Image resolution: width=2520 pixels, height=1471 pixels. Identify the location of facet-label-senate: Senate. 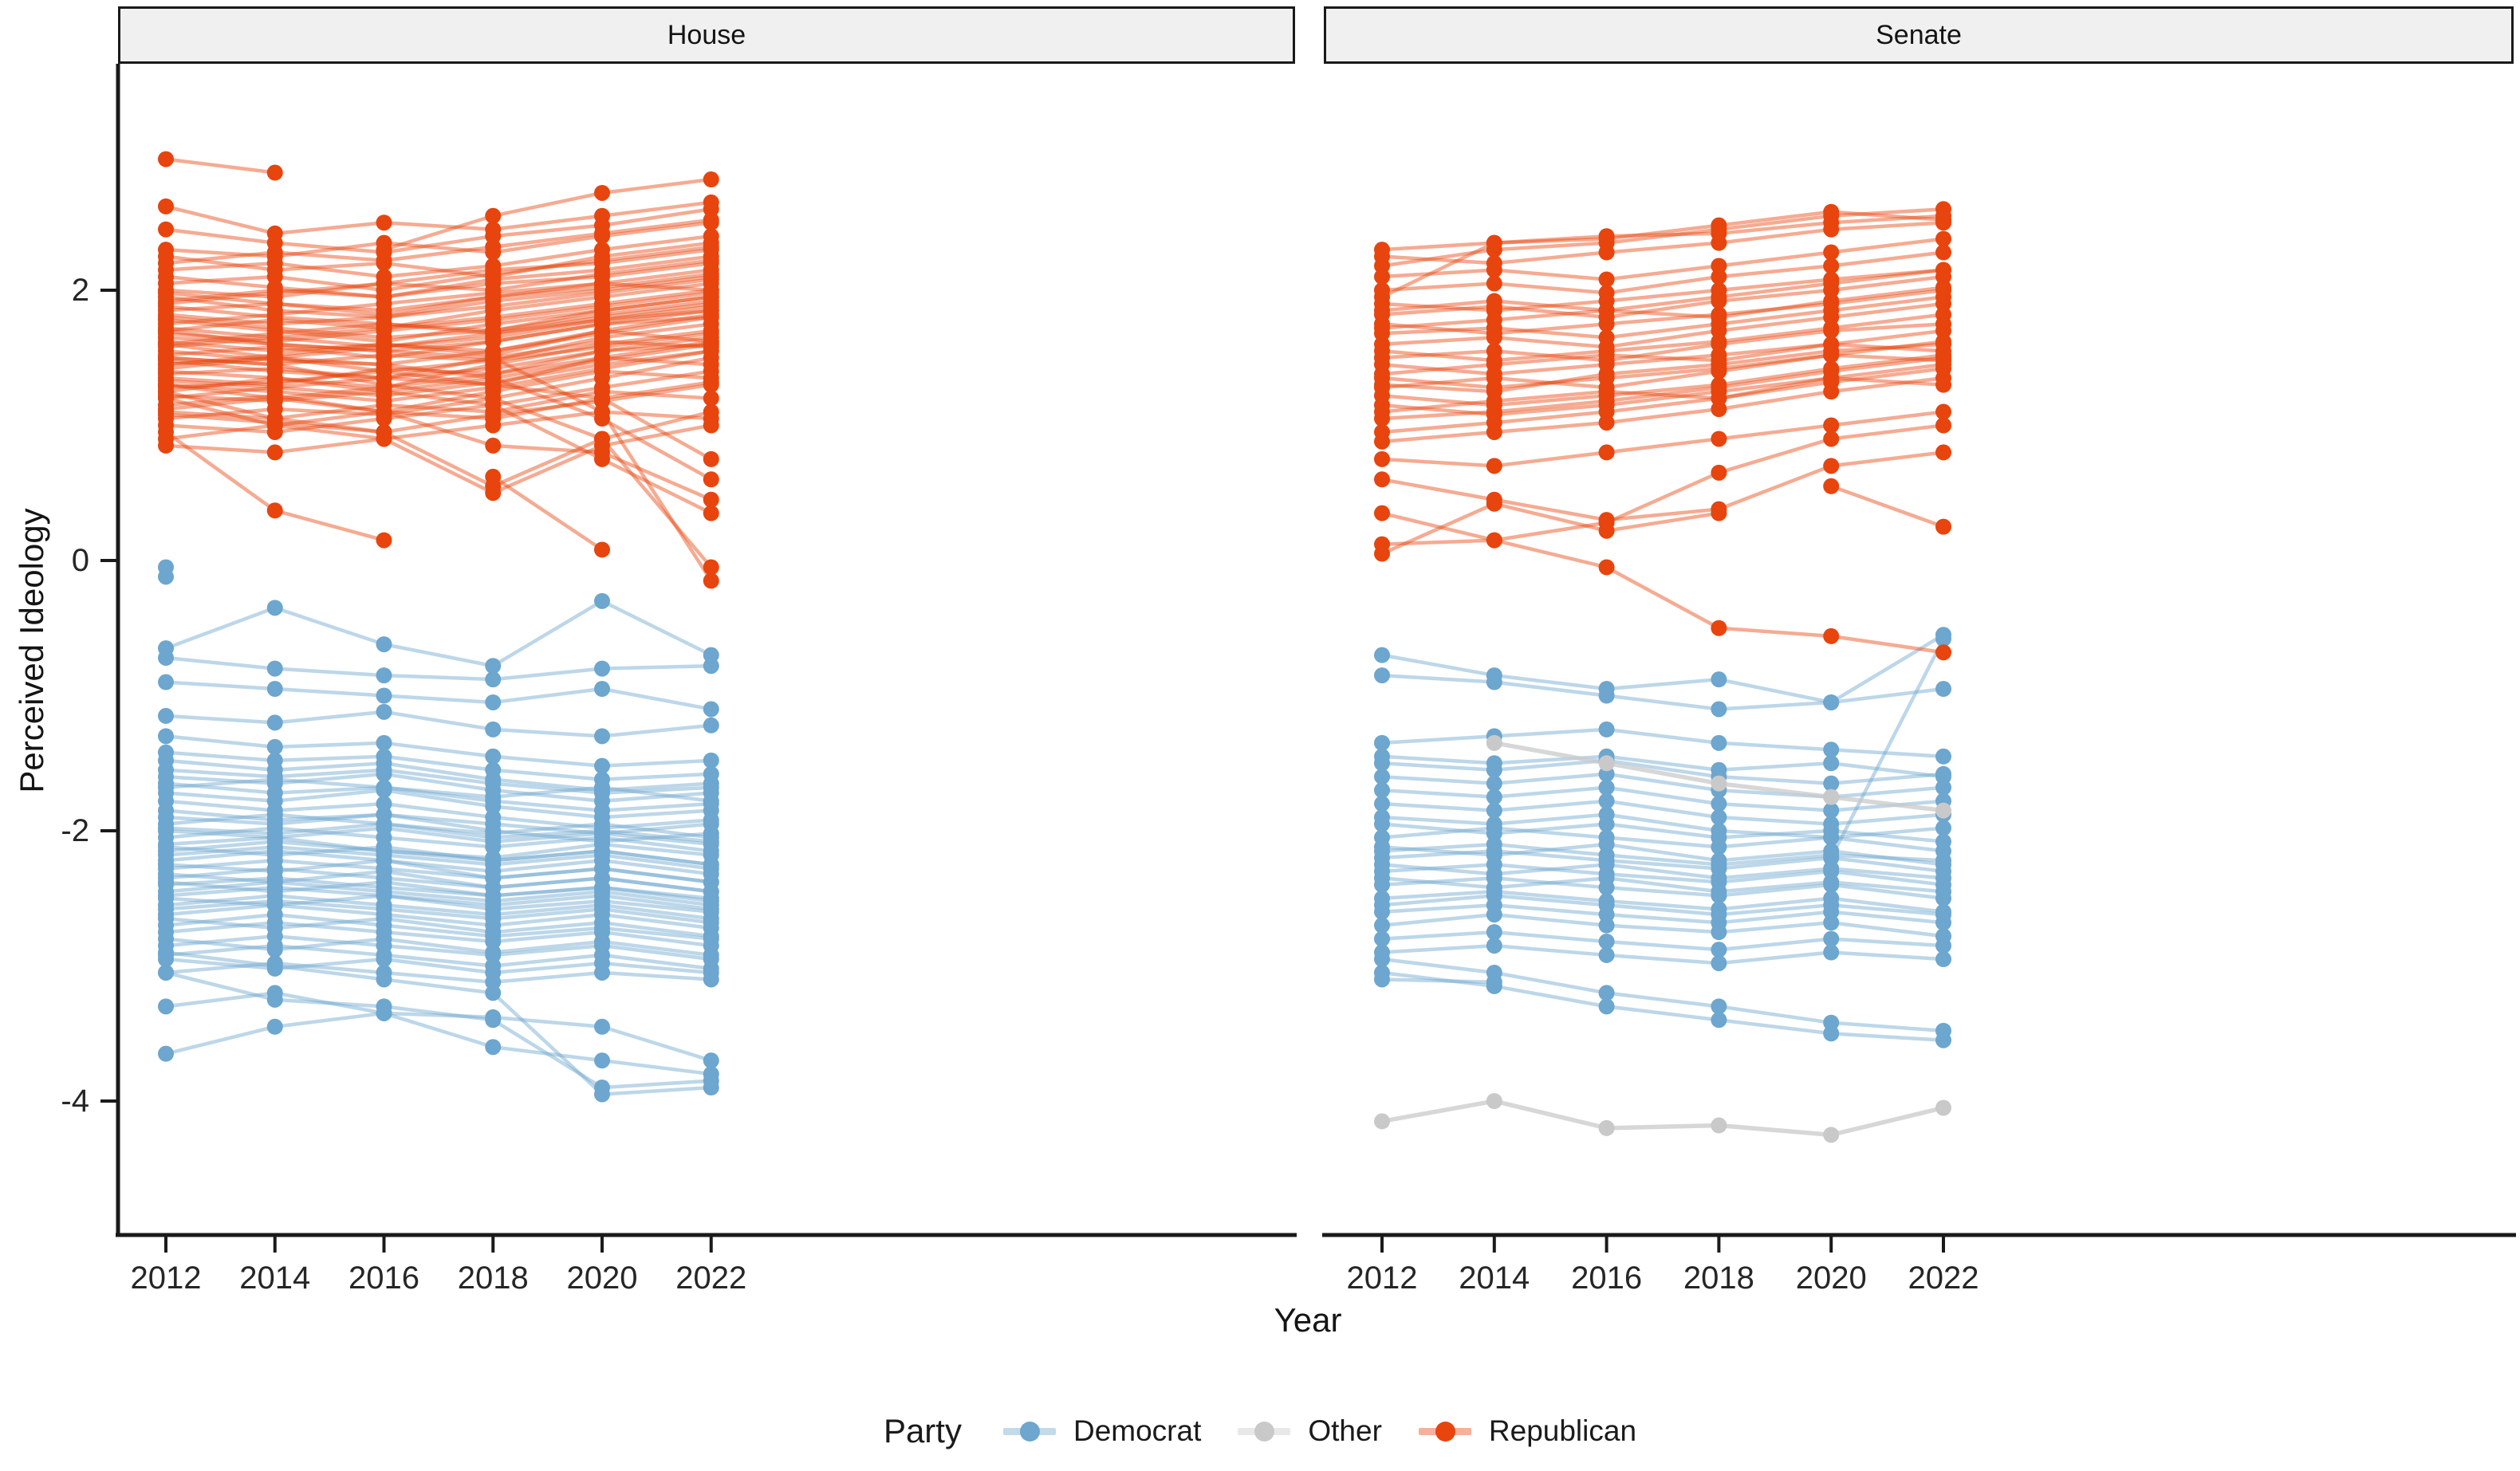
(1919, 34).